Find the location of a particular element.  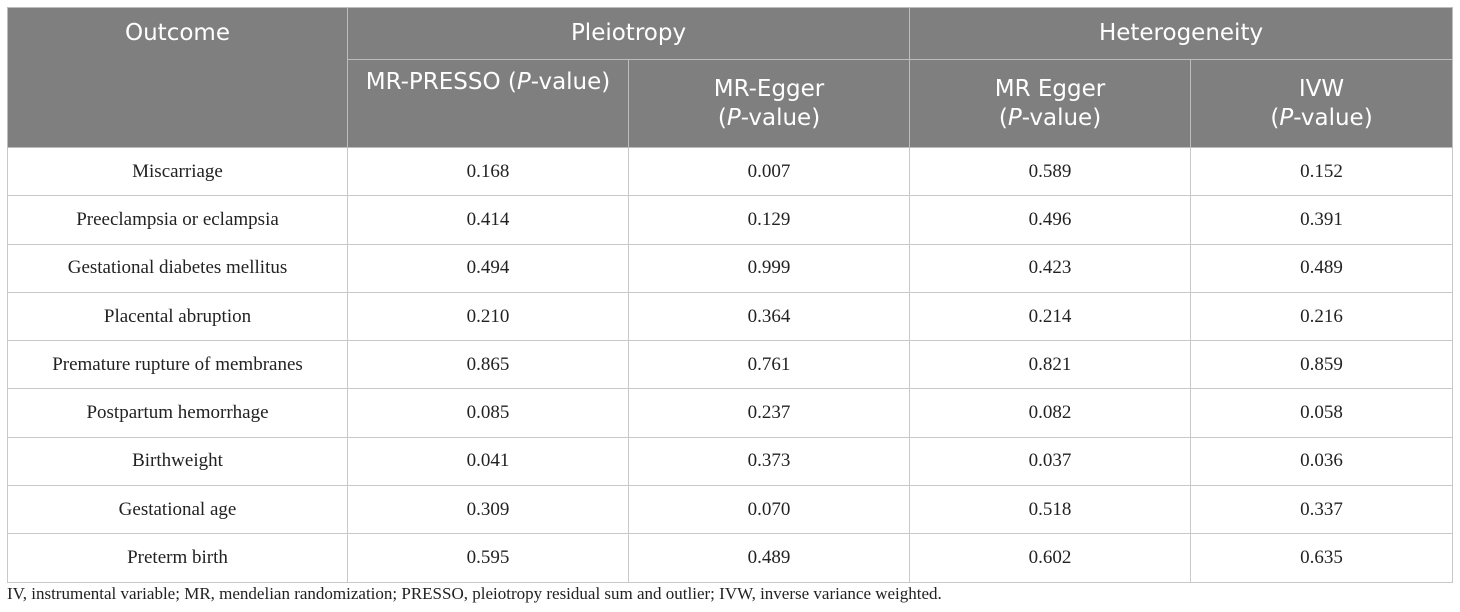

cell-mr-egger-pleiotropy: 0.129 is located at coordinates (769, 220).